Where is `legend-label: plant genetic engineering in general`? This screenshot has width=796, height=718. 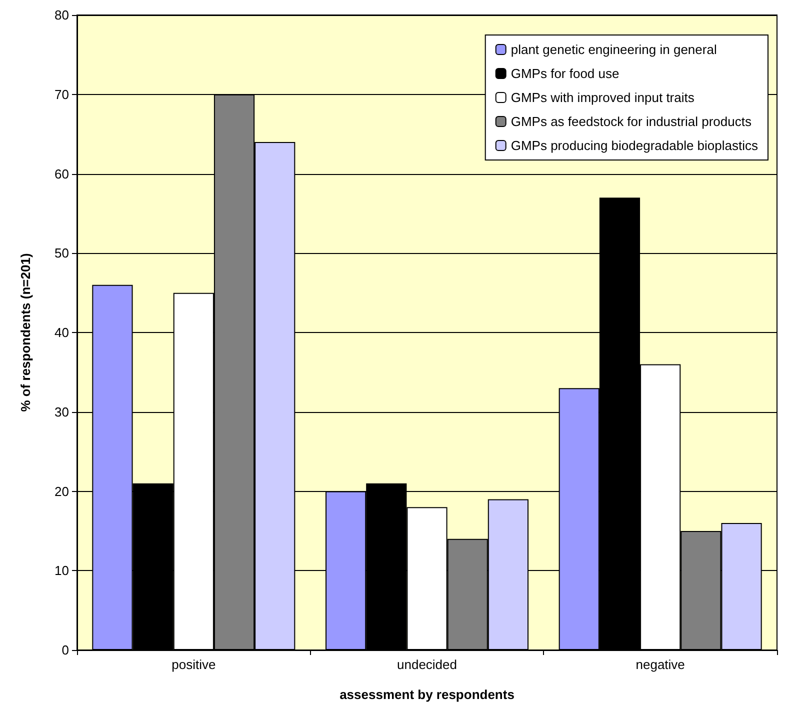
legend-label: plant genetic engineering in general is located at coordinates (613, 49).